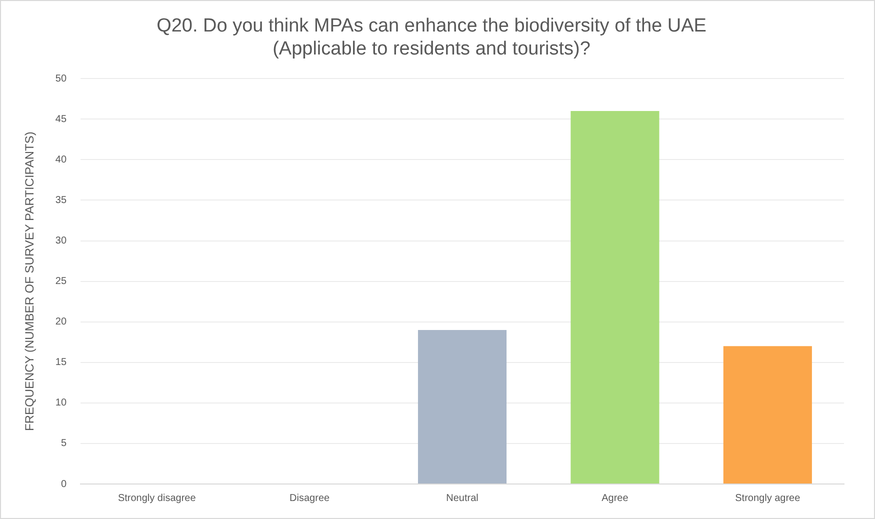 Image resolution: width=875 pixels, height=519 pixels. What do you see at coordinates (63, 444) in the screenshot?
I see `y-tick-label: 5` at bounding box center [63, 444].